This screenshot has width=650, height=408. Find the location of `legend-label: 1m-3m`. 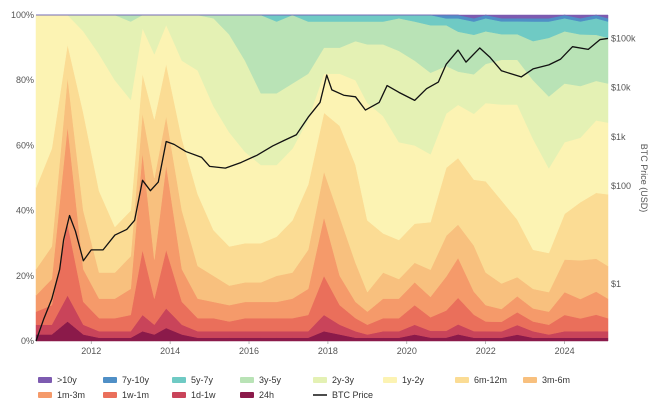

legend-label: 1m-3m is located at coordinates (71, 395).